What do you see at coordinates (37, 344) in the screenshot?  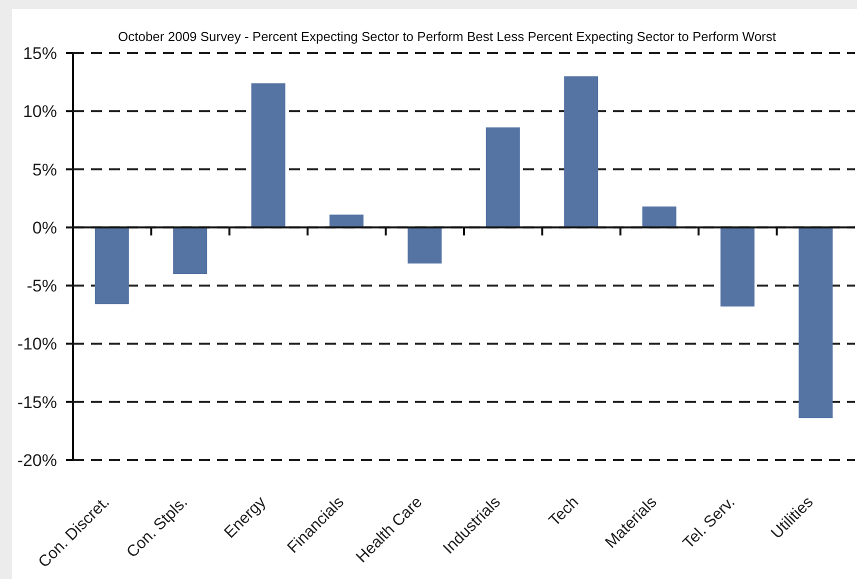 I see `y-tick-label: -10%` at bounding box center [37, 344].